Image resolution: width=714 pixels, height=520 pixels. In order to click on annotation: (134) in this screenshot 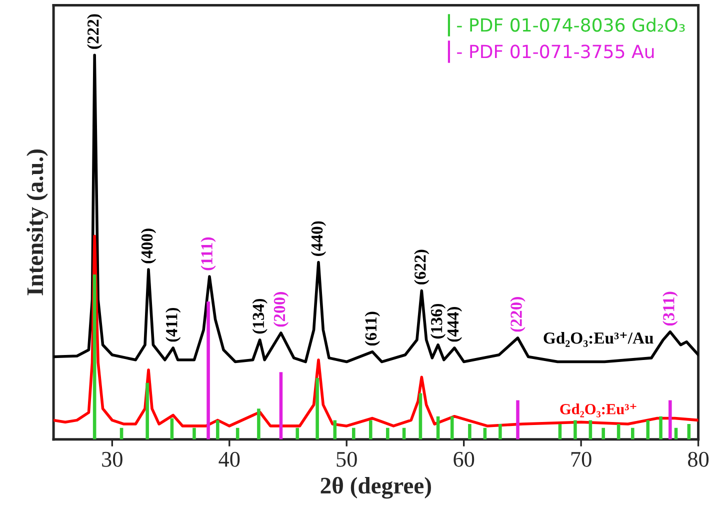, I will do `click(260, 316)`.